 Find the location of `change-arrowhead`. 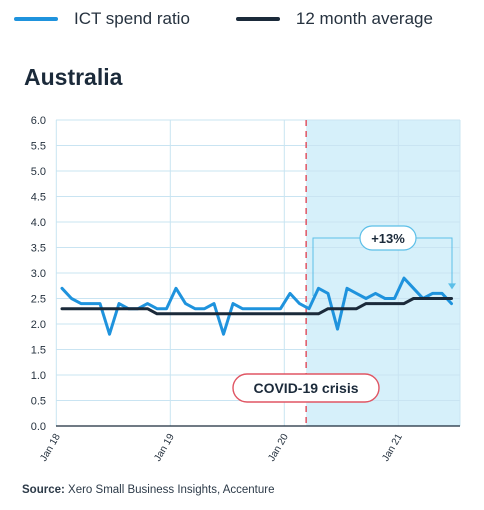

change-arrowhead is located at coordinates (452, 286).